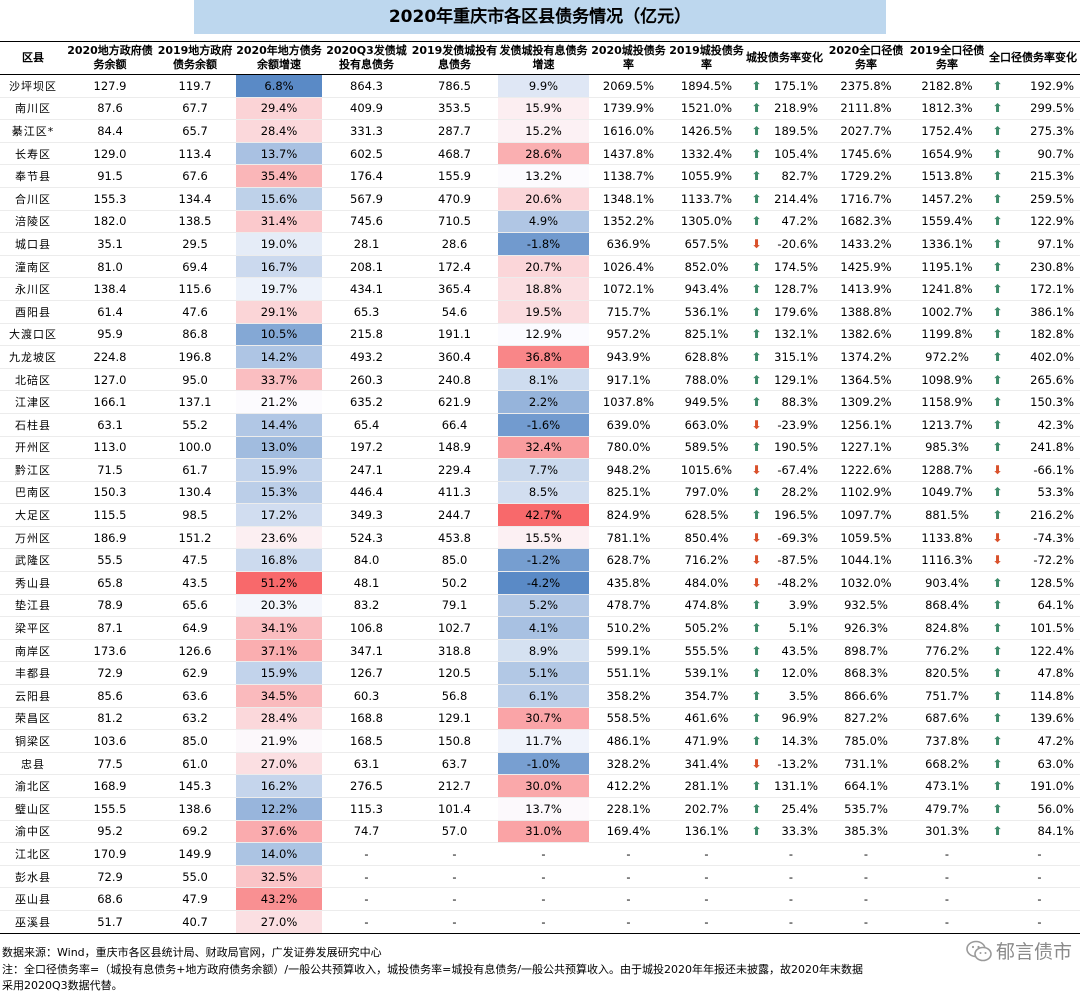  I want to click on chengtou-debt-growth: -, so click(543, 854).